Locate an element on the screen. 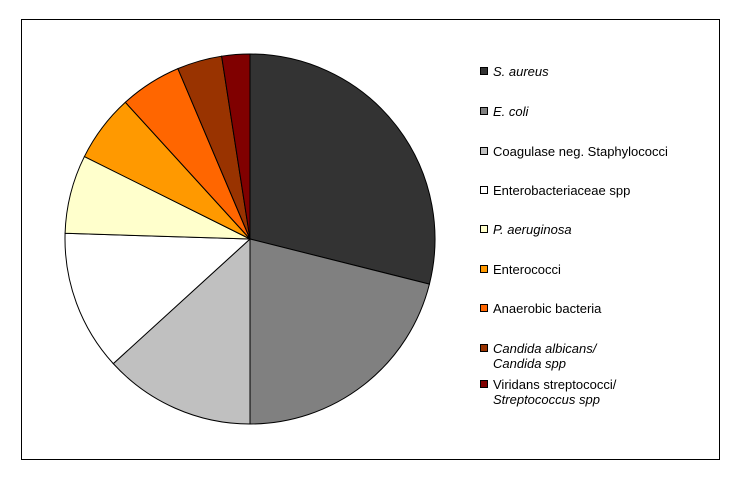 The height and width of the screenshot is (480, 740). legend-item-s-aureus: S. aureus is located at coordinates (514, 71).